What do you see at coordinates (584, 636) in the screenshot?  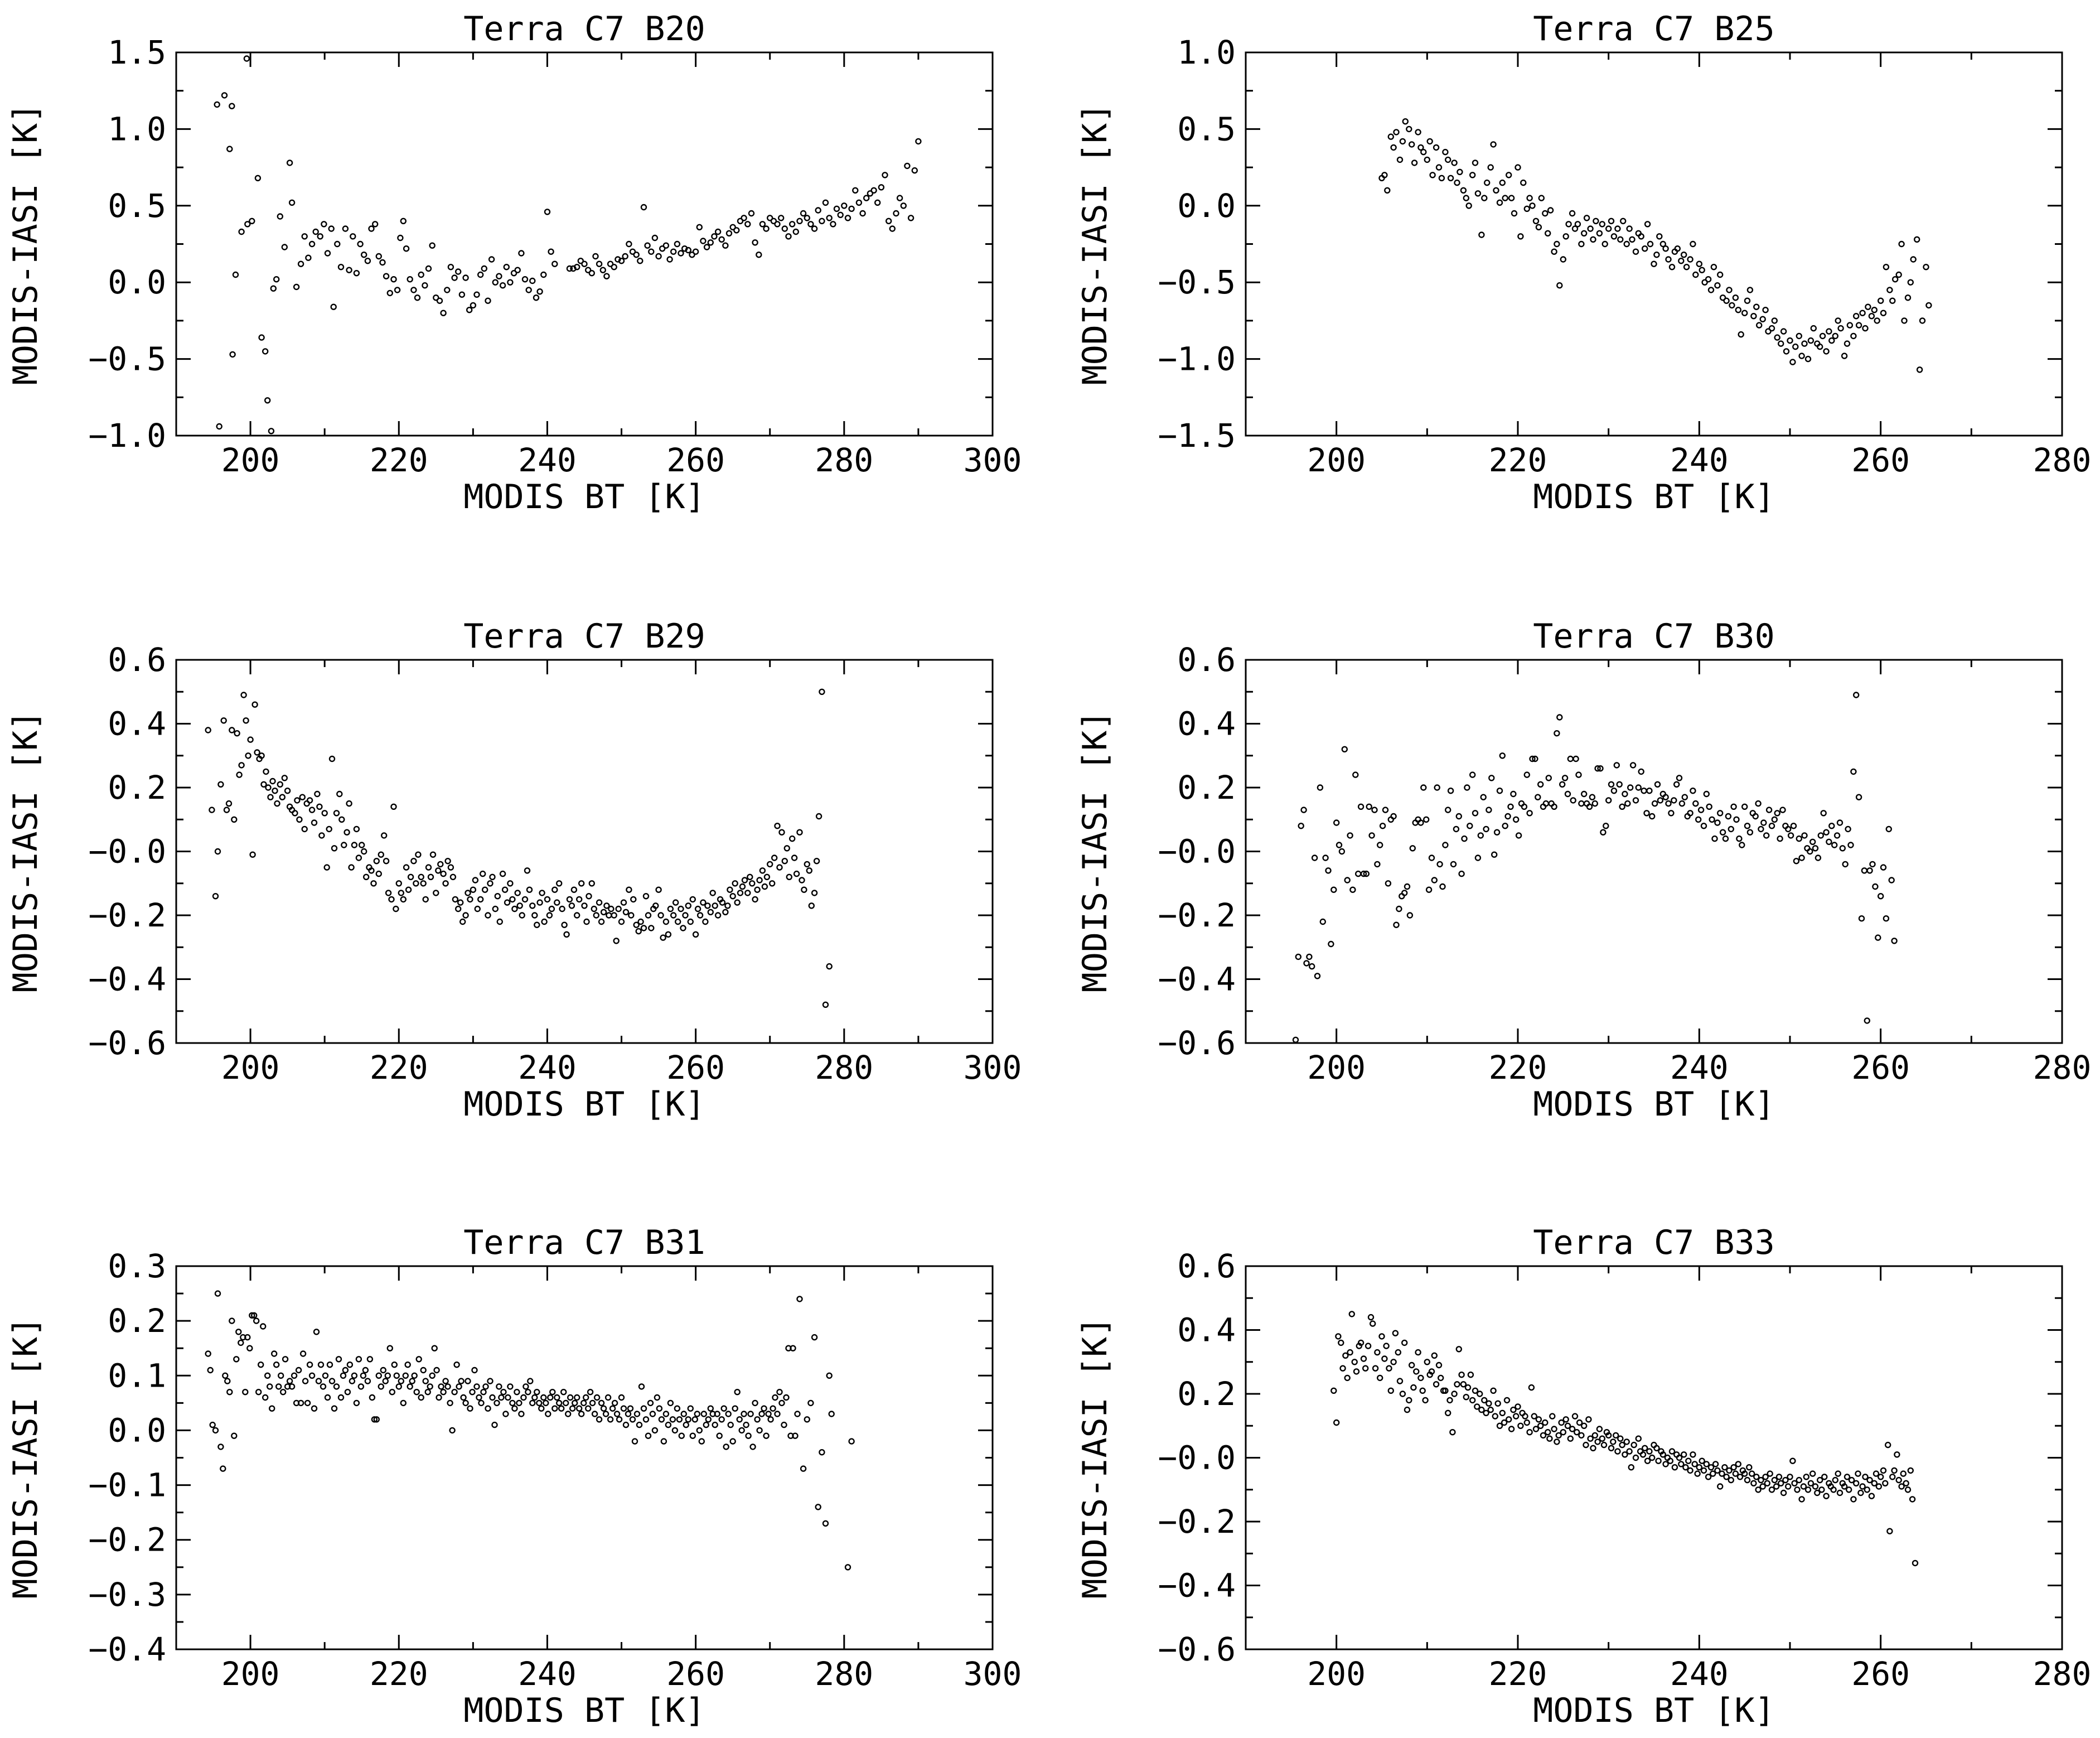 I see `chart-title: Terra C7 B29` at bounding box center [584, 636].